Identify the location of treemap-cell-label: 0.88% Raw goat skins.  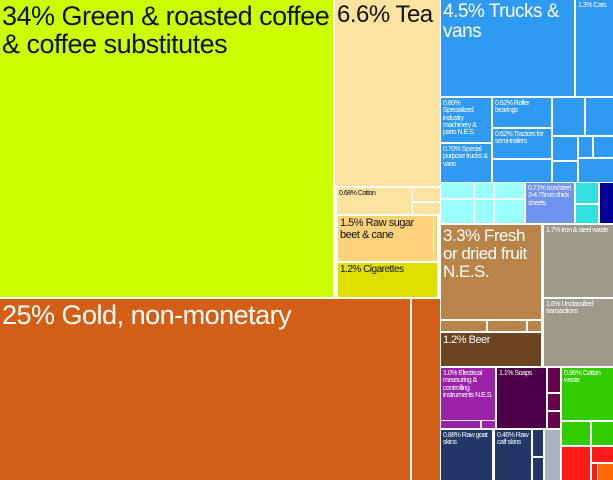
(465, 439).